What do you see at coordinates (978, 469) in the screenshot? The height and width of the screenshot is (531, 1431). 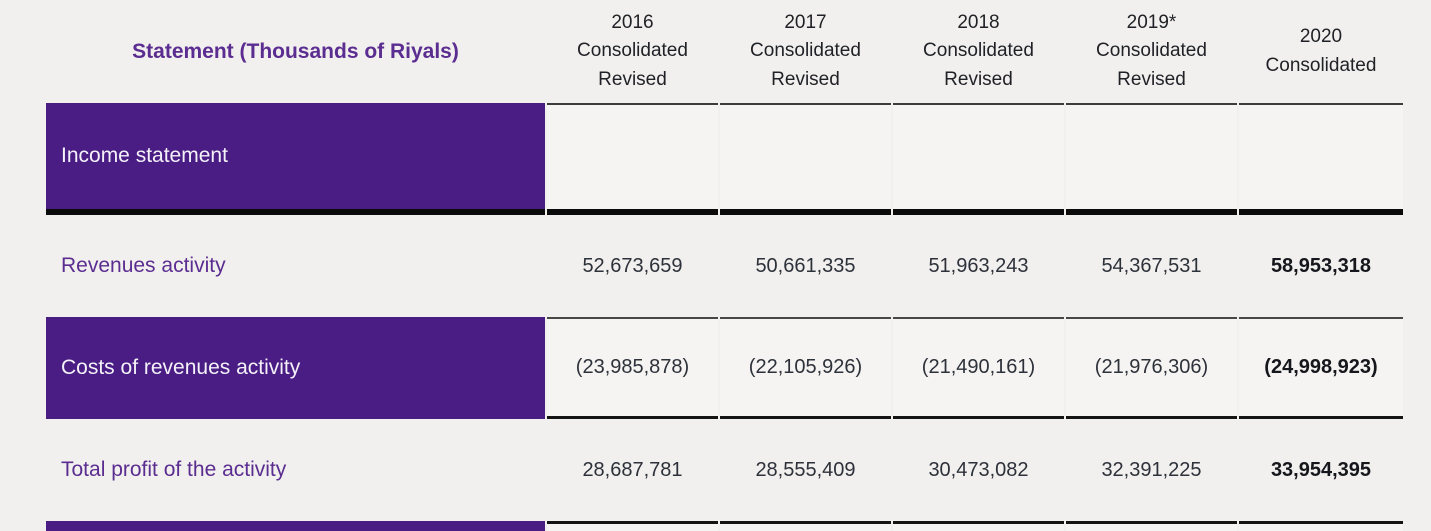 I see `cell-2018: 30,473,082` at bounding box center [978, 469].